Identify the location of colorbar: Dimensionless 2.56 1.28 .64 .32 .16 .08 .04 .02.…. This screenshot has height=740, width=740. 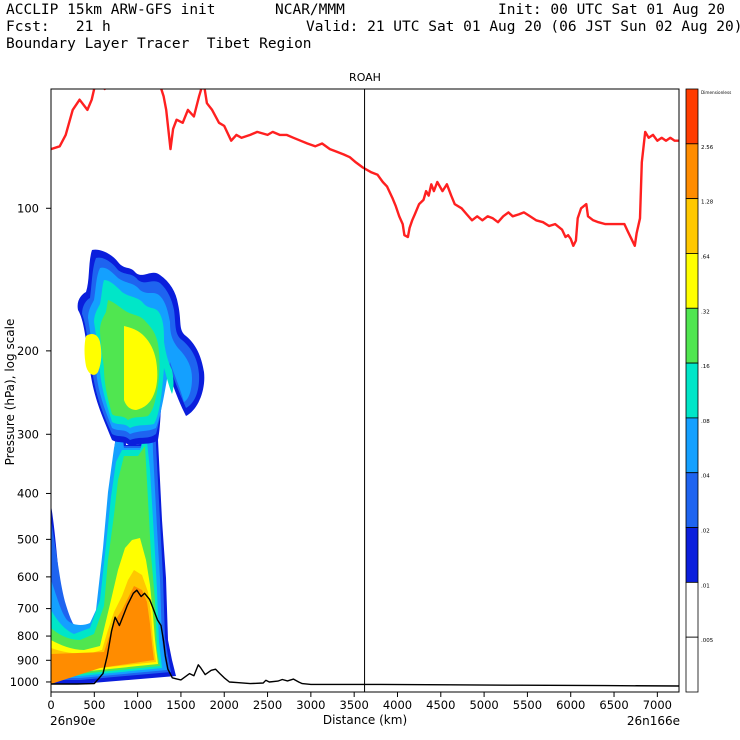
(708, 390).